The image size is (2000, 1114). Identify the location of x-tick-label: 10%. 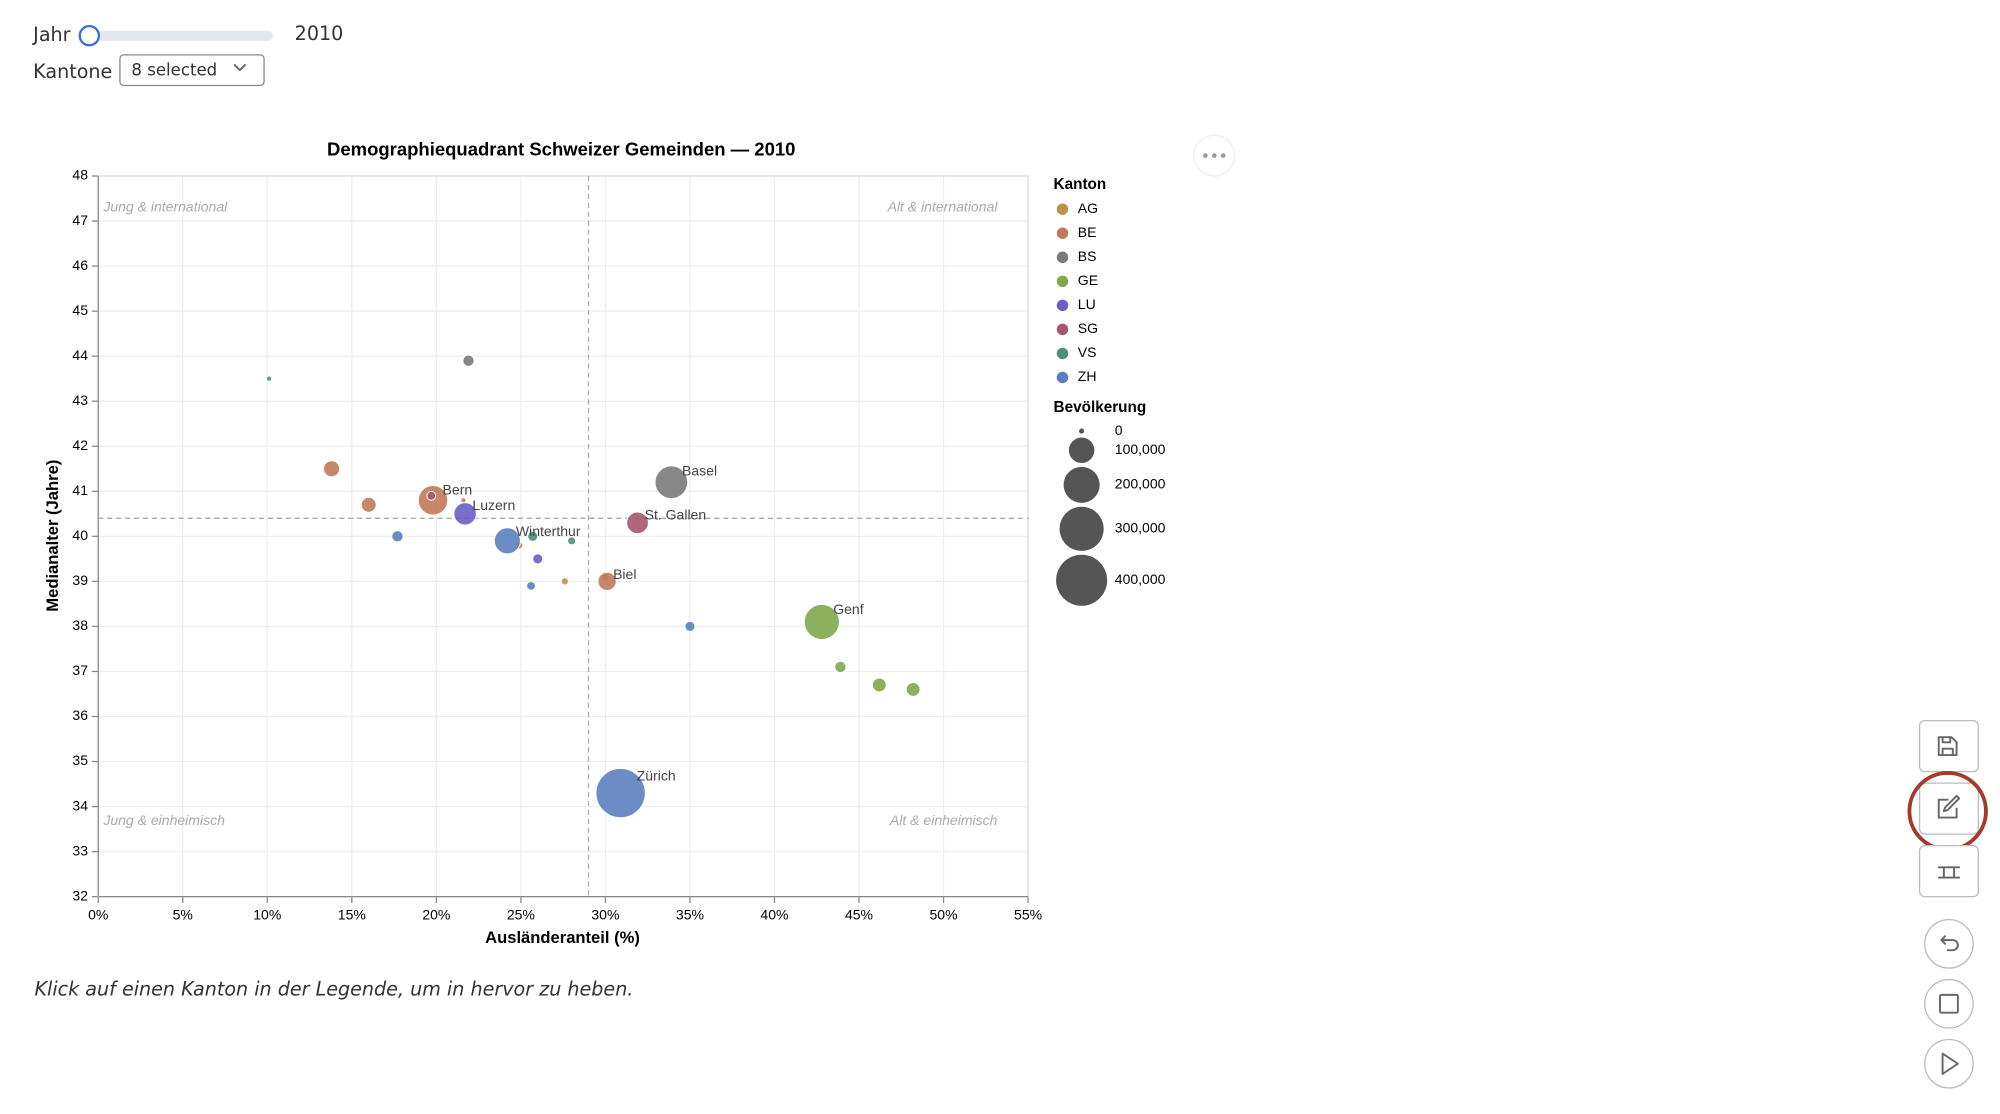
(267, 914).